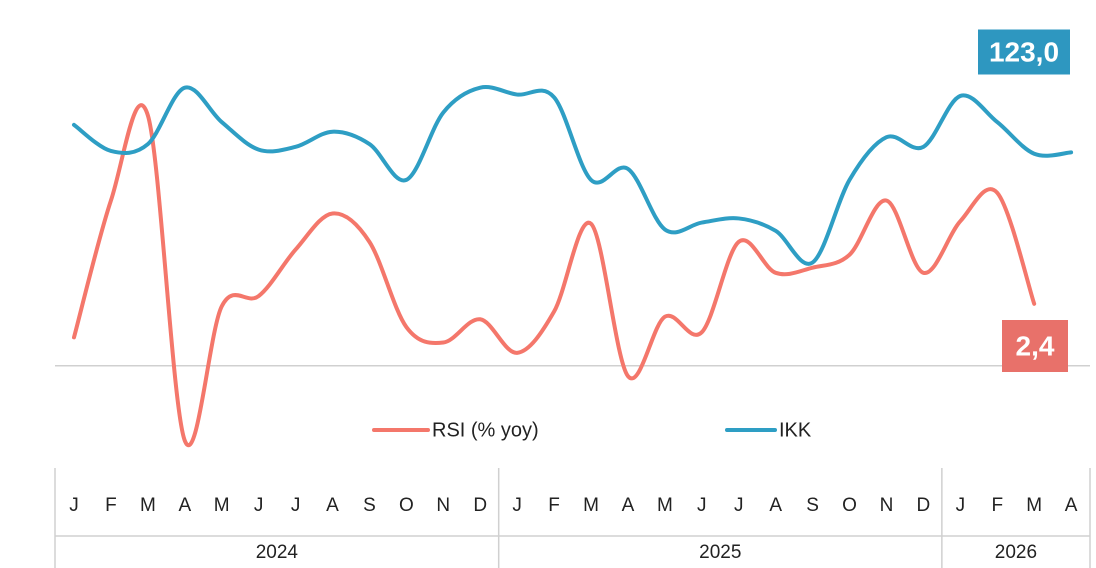 This screenshot has height=568, width=1096. Describe the element at coordinates (720, 552) in the screenshot. I see `group-label: 2025` at that location.